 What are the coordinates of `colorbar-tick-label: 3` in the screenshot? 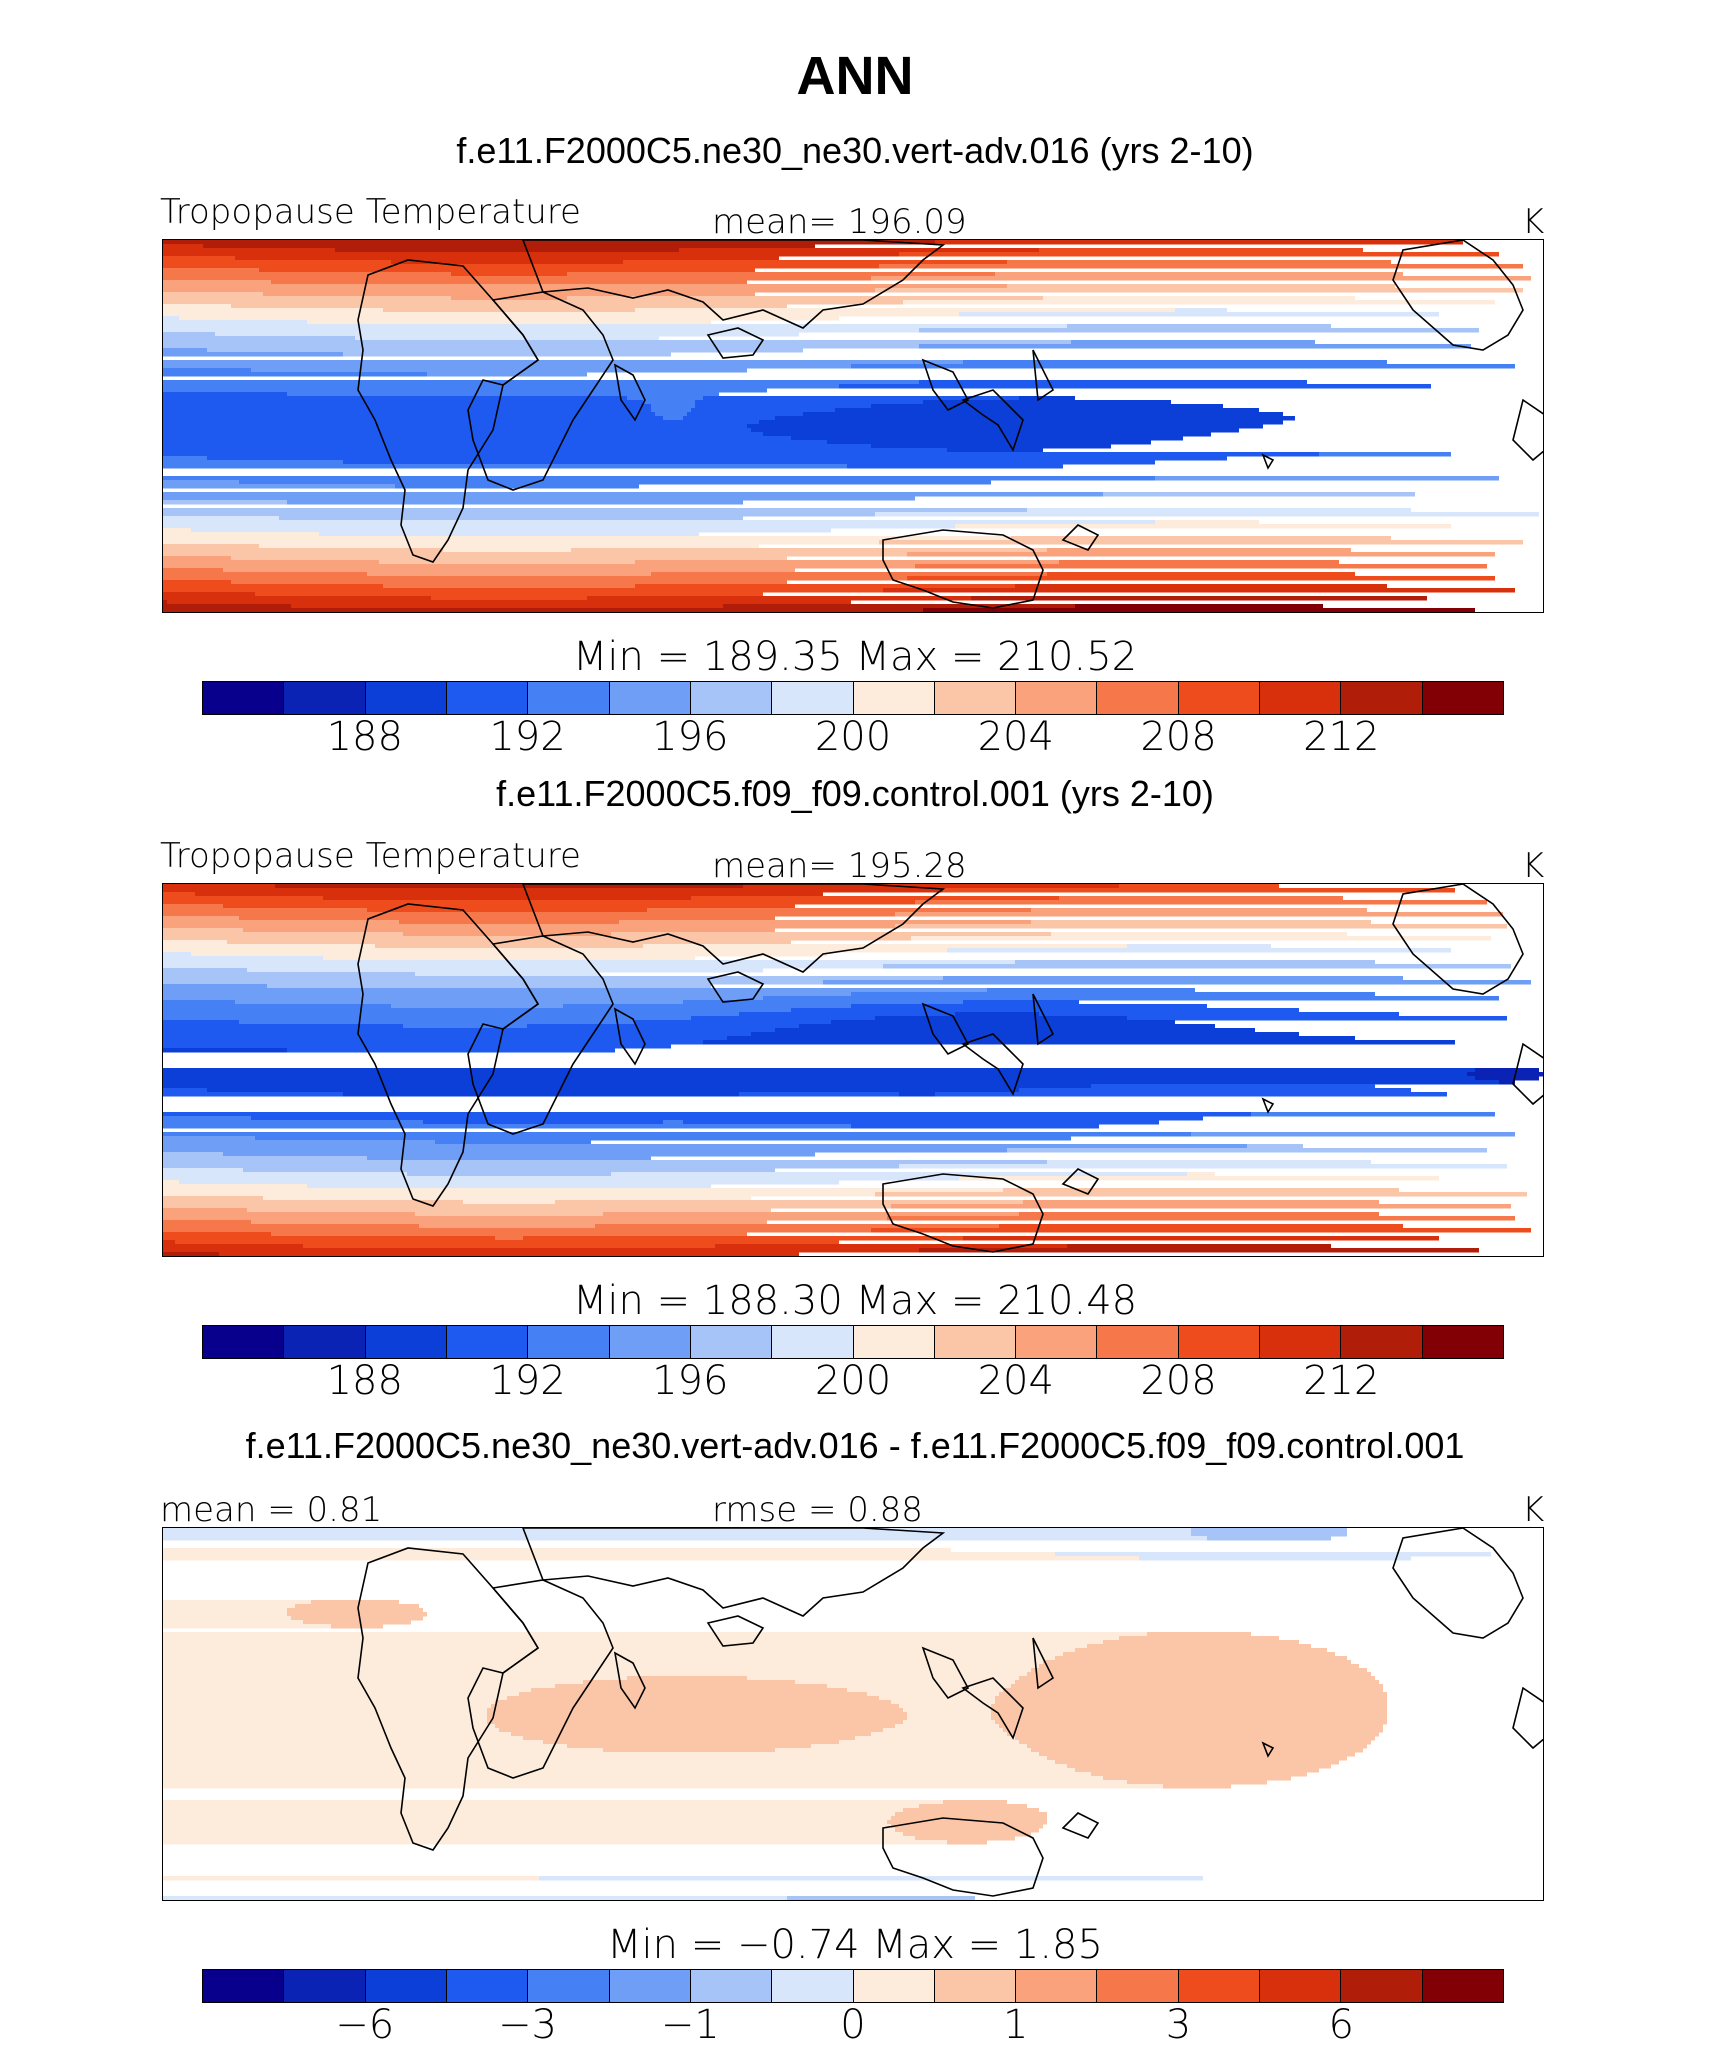 It's located at (1178, 2025).